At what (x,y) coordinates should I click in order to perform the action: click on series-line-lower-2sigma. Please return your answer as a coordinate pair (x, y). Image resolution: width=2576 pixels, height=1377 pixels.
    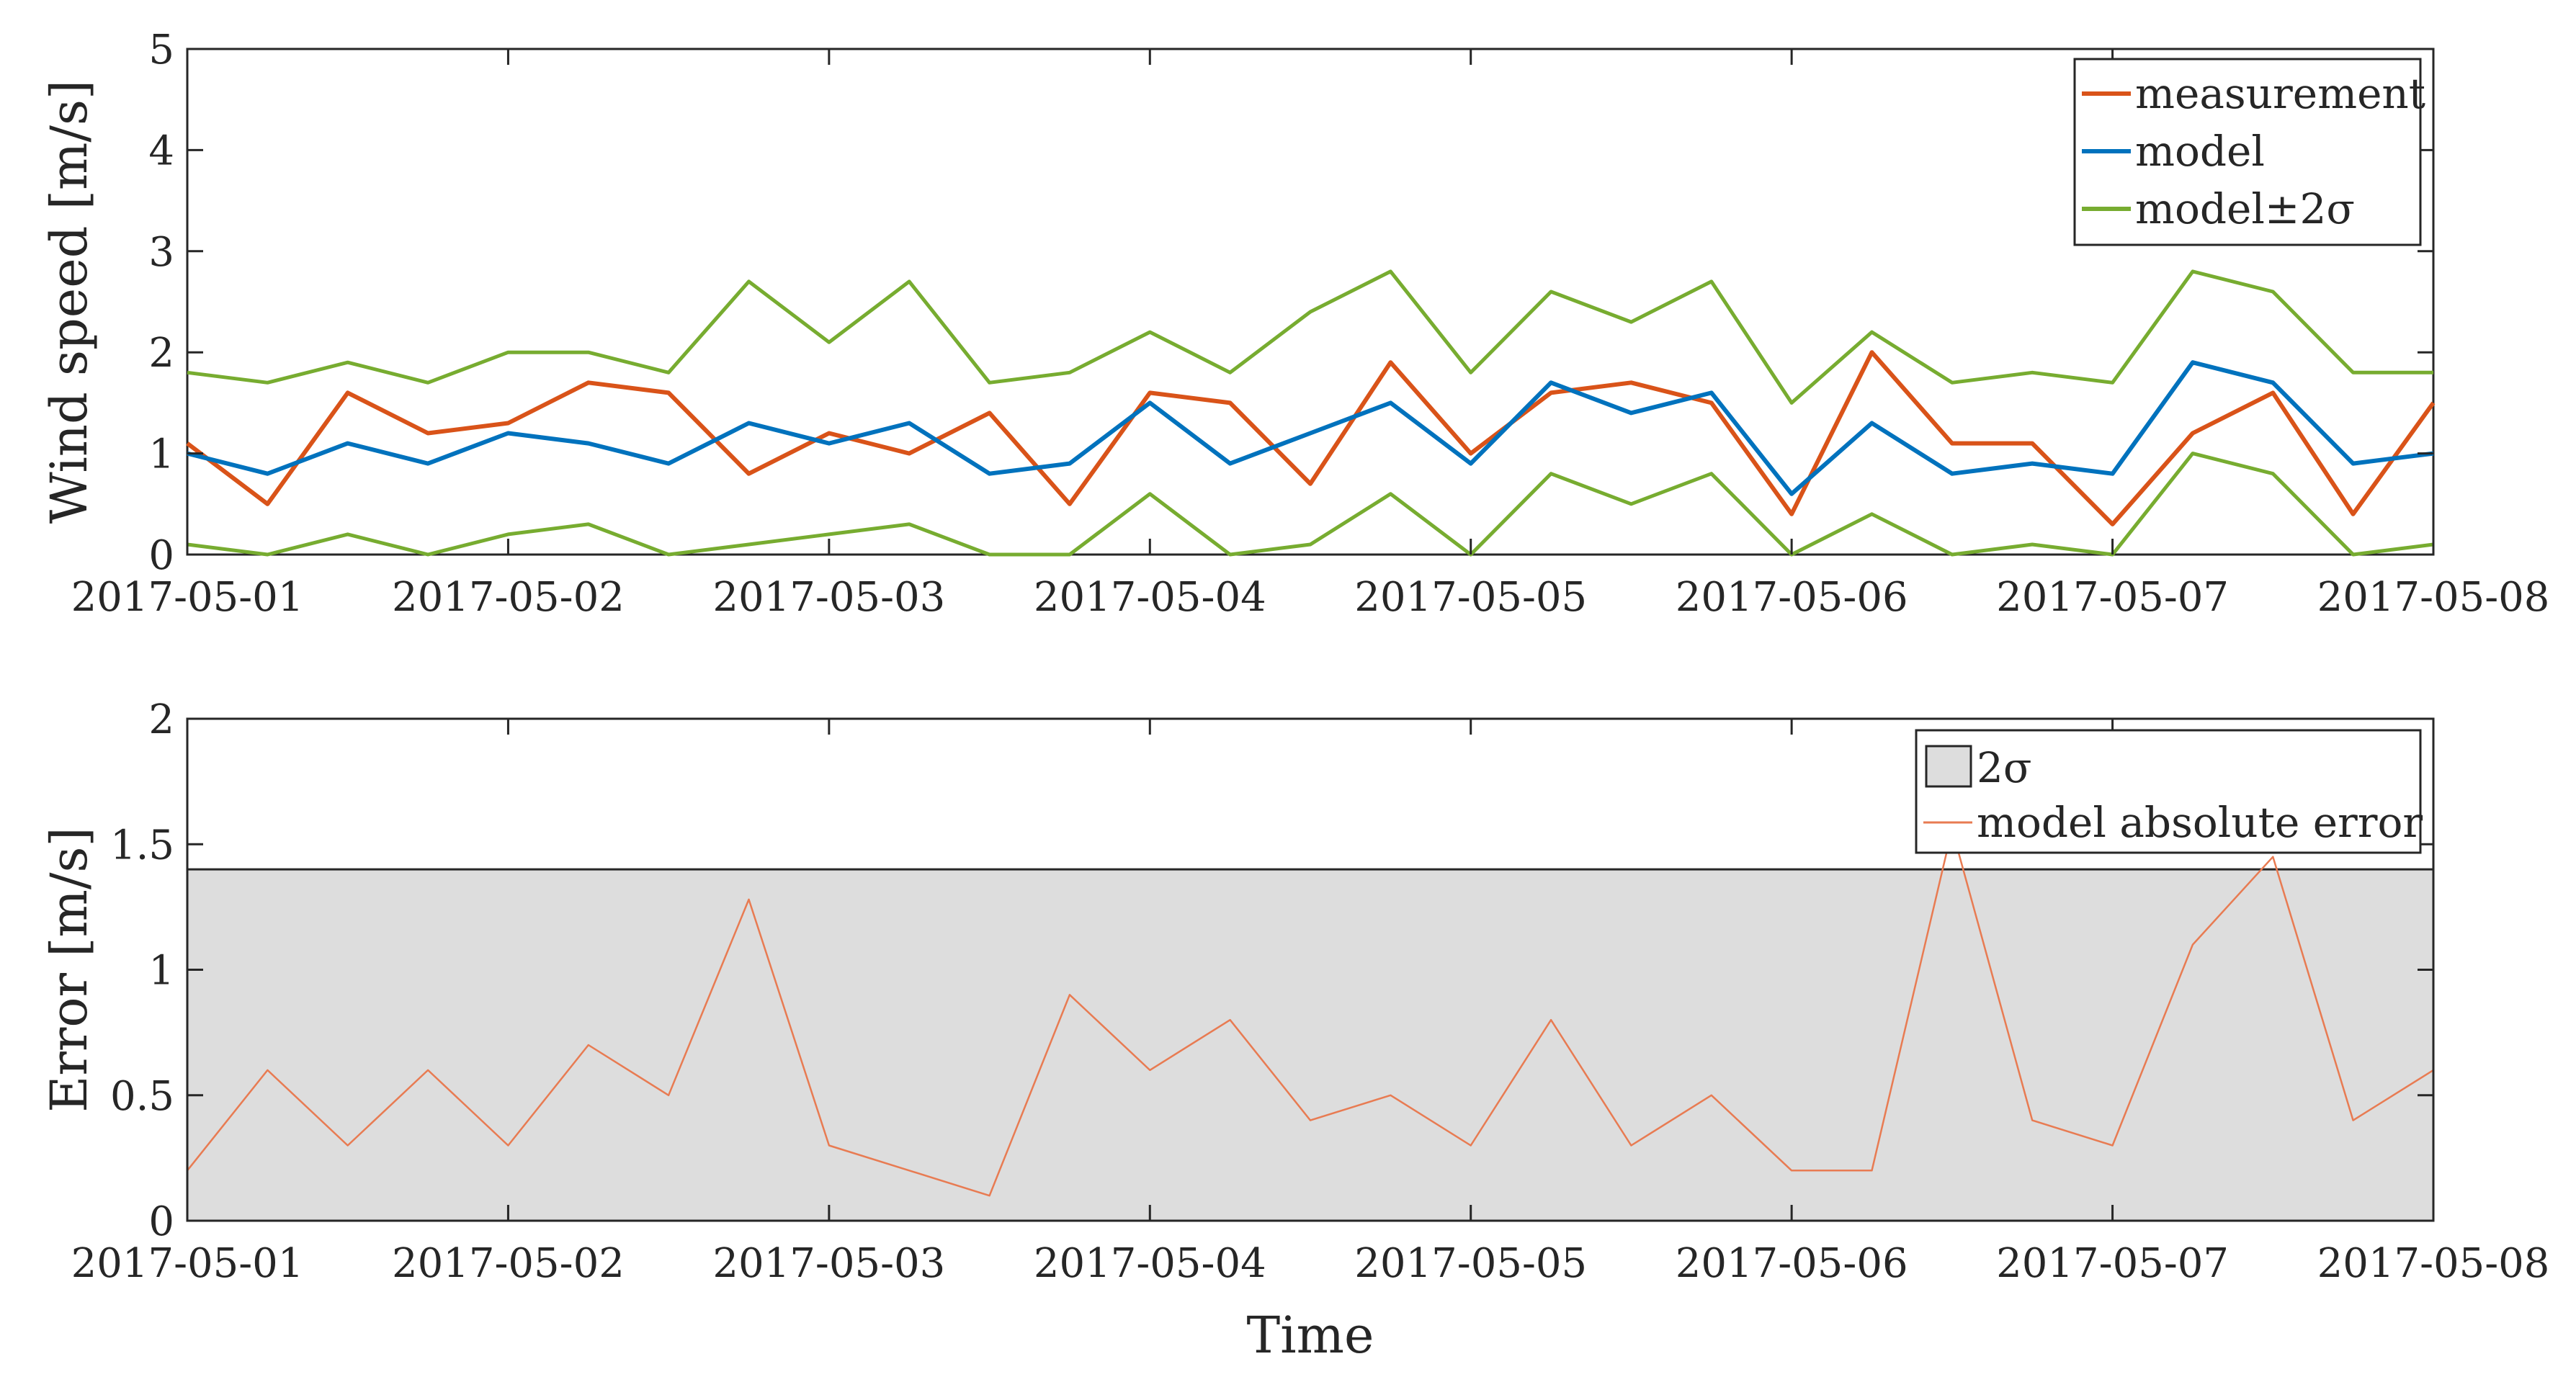
    Looking at the image, I should click on (1310, 504).